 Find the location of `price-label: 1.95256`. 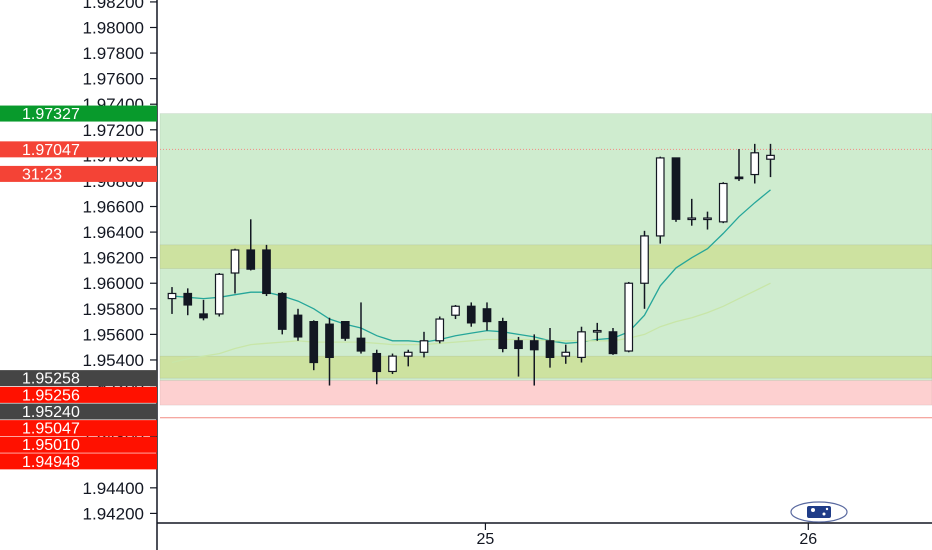

price-label: 1.95256 is located at coordinates (78, 395).